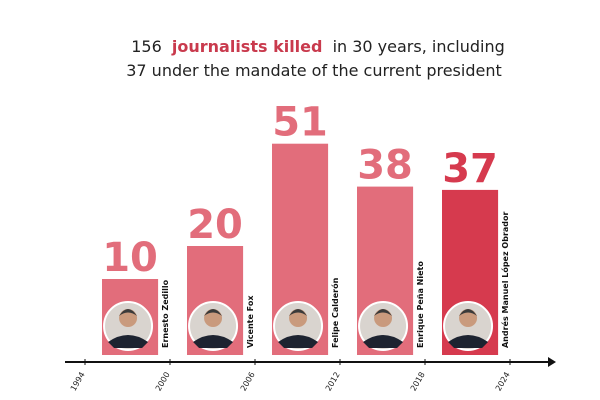 Image resolution: width=600 pixels, height=400 pixels. What do you see at coordinates (146, 46) in the screenshot?
I see `title-part: 156` at bounding box center [146, 46].